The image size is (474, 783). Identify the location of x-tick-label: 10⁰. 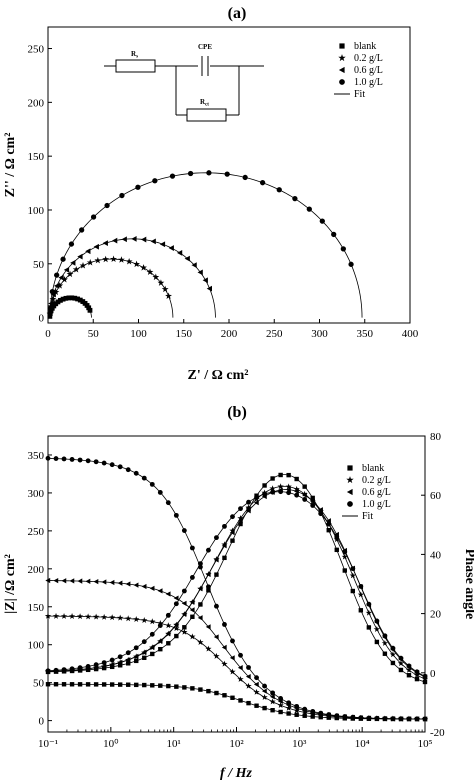
(111, 744).